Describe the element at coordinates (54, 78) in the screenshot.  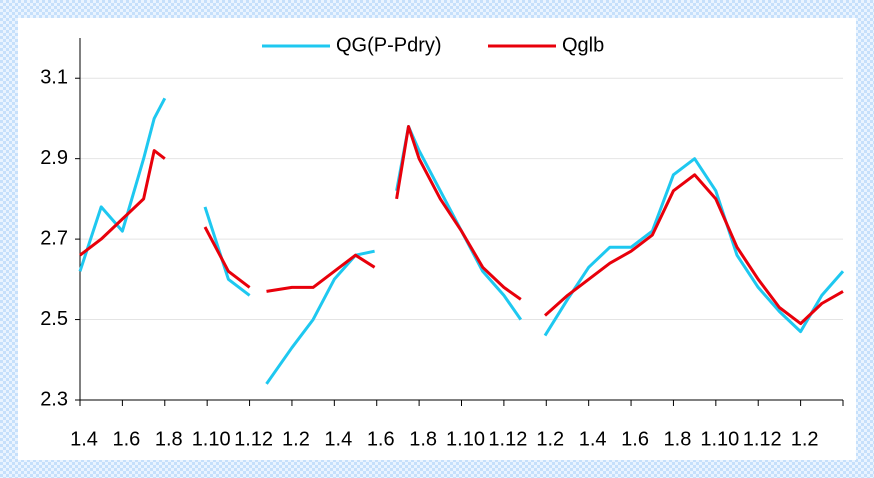
I see `y-tick-label: 3.1` at that location.